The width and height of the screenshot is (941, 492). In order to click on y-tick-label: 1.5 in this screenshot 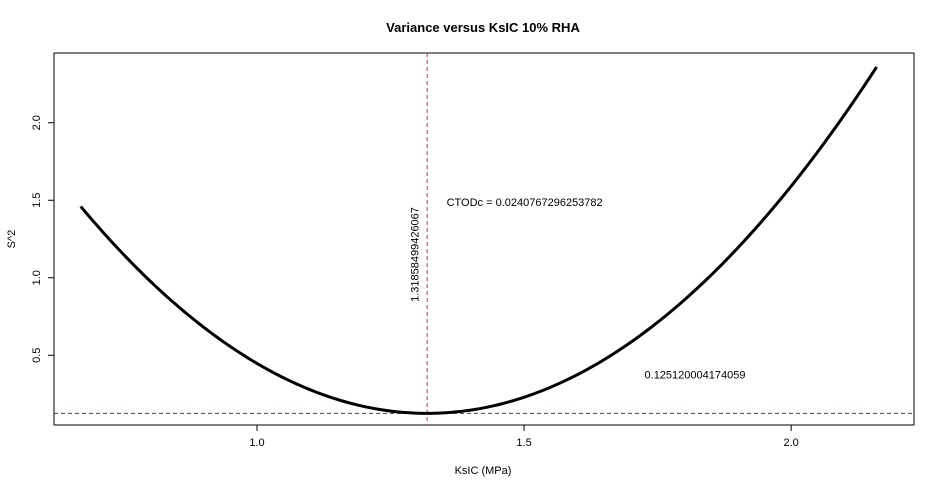, I will do `click(37, 200)`.